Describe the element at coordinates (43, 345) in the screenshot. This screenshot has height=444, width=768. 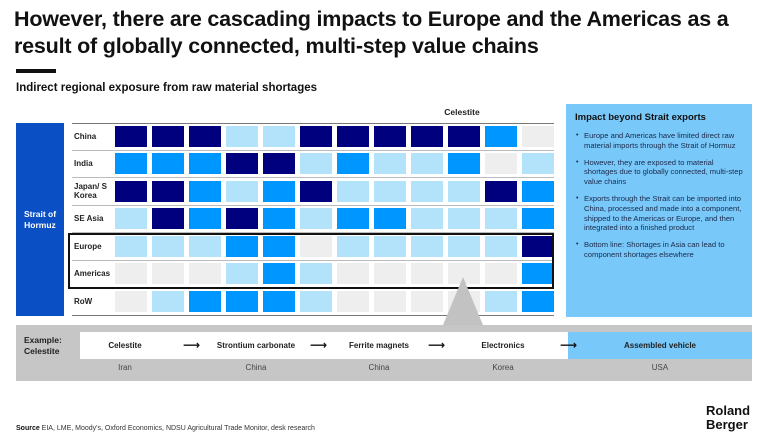
I see `chain-label: Example: Celestite` at that location.